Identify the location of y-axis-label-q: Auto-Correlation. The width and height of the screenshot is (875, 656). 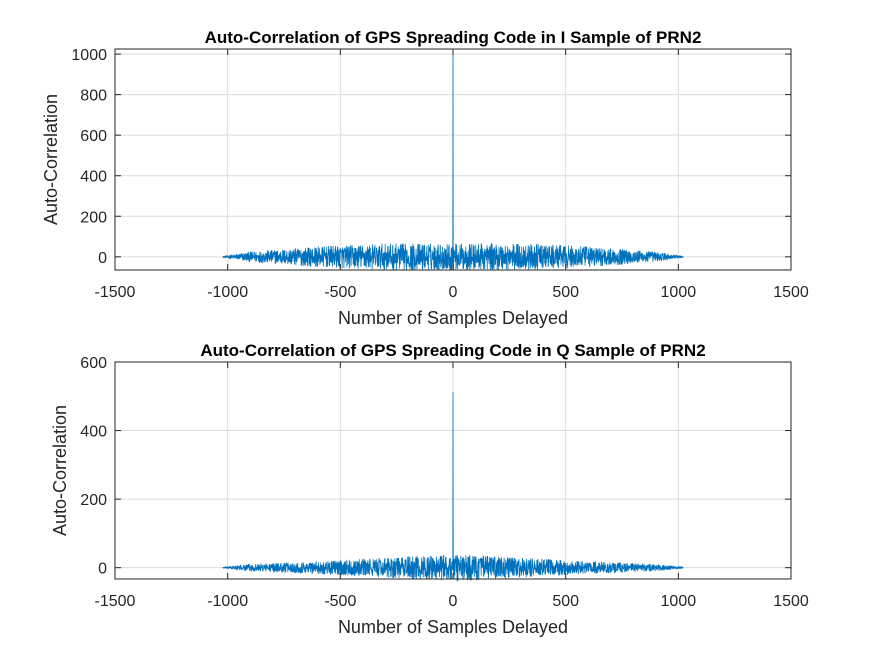
(60, 470).